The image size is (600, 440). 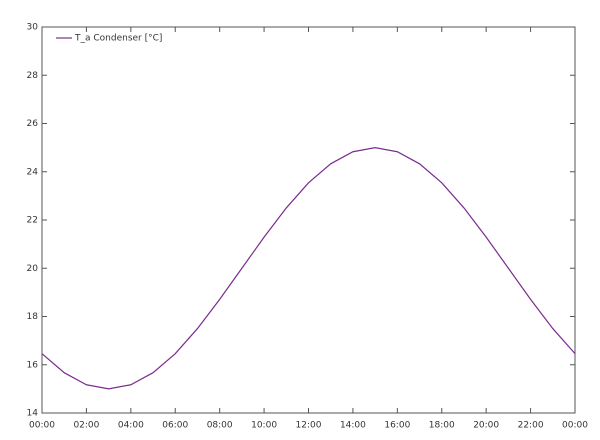 I want to click on y-tick-label: 16, so click(x=33, y=365).